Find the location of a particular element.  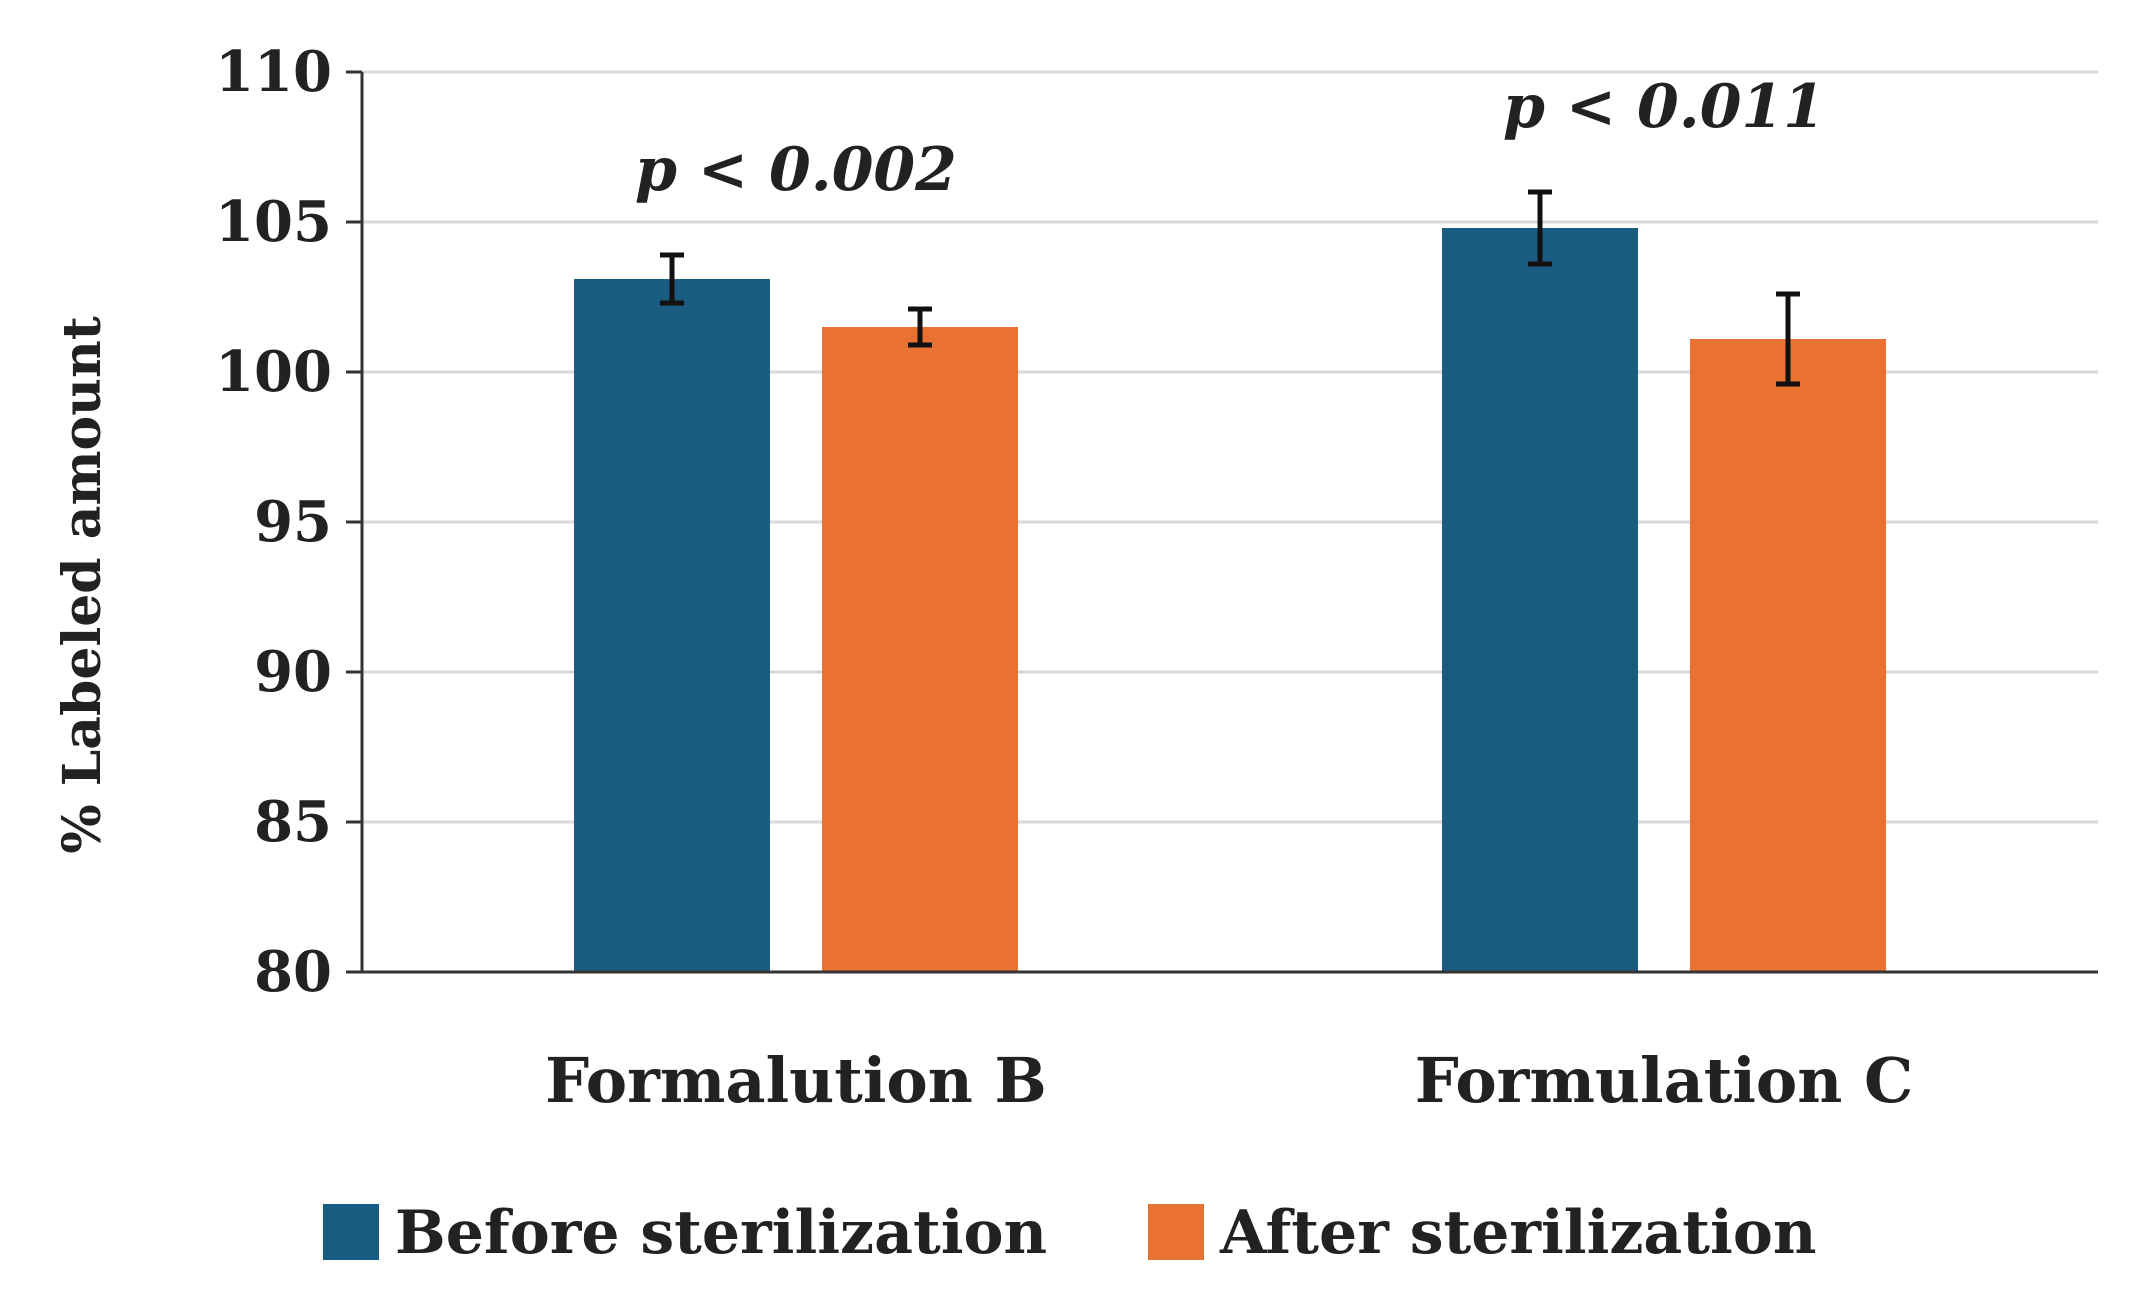

x-category-label-2: Formulation C is located at coordinates (1664, 1080).